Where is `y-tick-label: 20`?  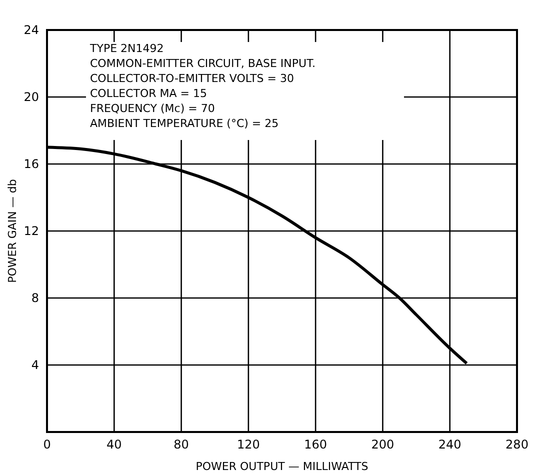 y-tick-label: 20 is located at coordinates (31, 97).